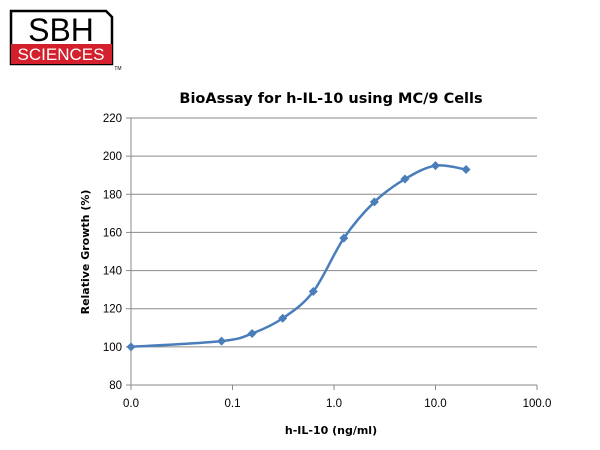  What do you see at coordinates (112, 233) in the screenshot?
I see `y-tick-label: 160` at bounding box center [112, 233].